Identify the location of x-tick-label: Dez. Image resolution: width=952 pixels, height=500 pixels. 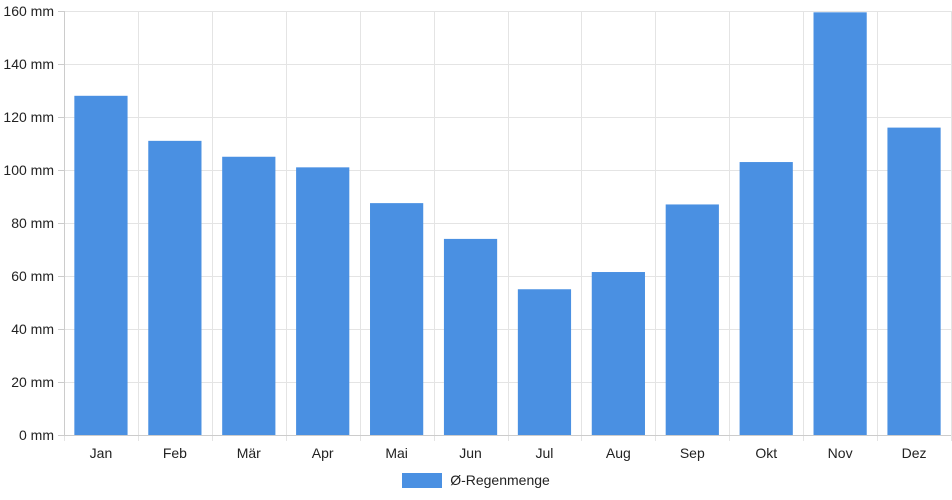
(914, 453).